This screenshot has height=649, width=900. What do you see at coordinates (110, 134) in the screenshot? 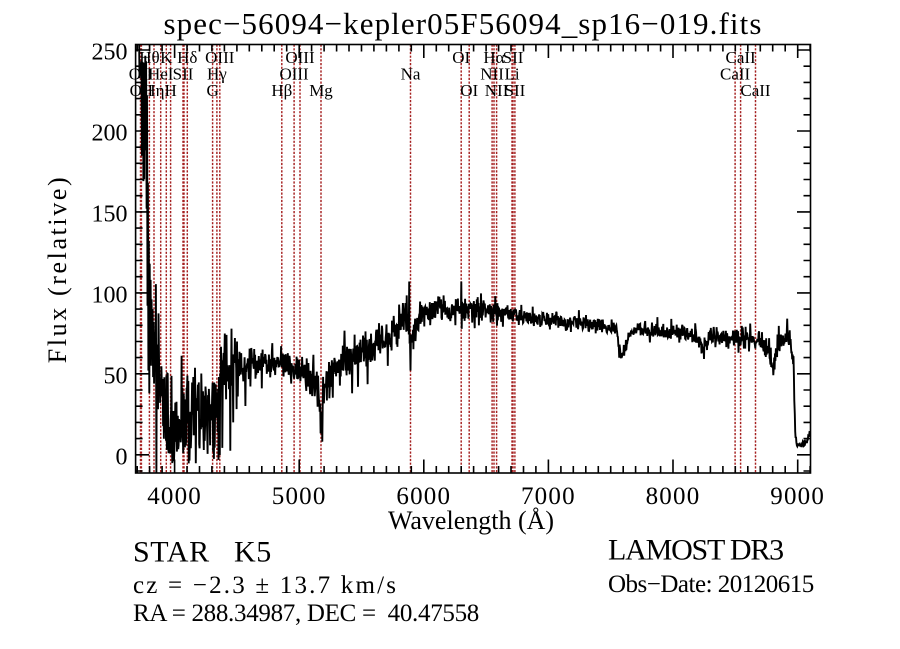
I see `svg-text: 200` at bounding box center [110, 134].